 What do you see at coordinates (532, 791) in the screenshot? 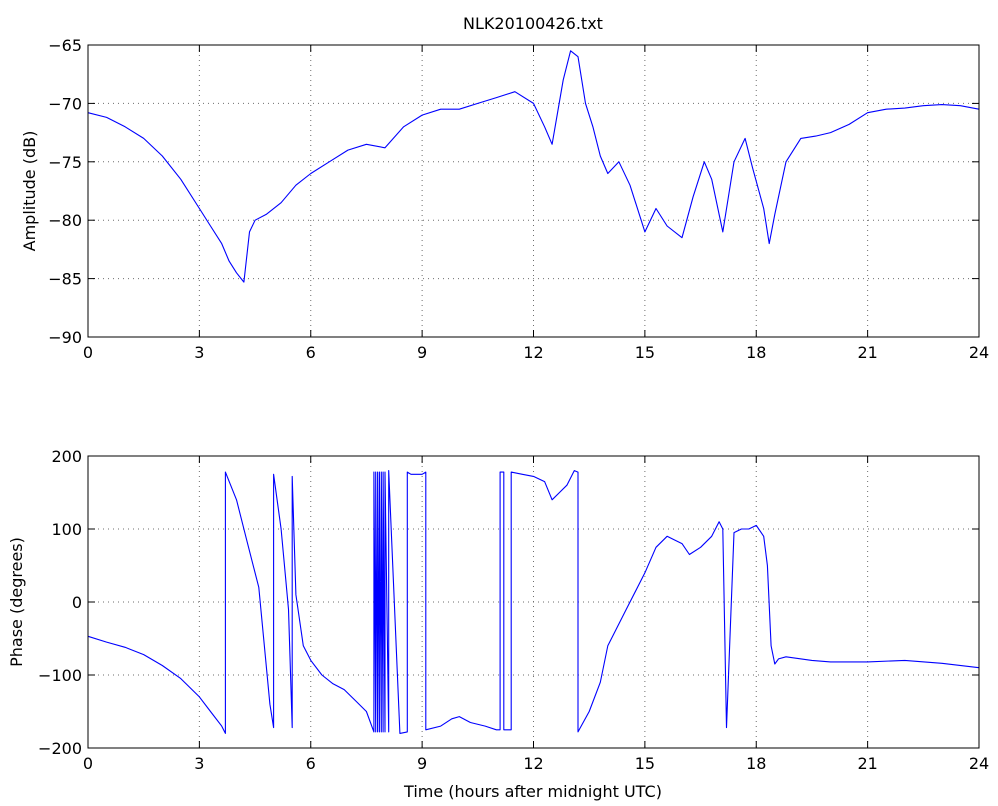
I see `phase-xlabel: Time (hours after midnight UTC)` at bounding box center [532, 791].